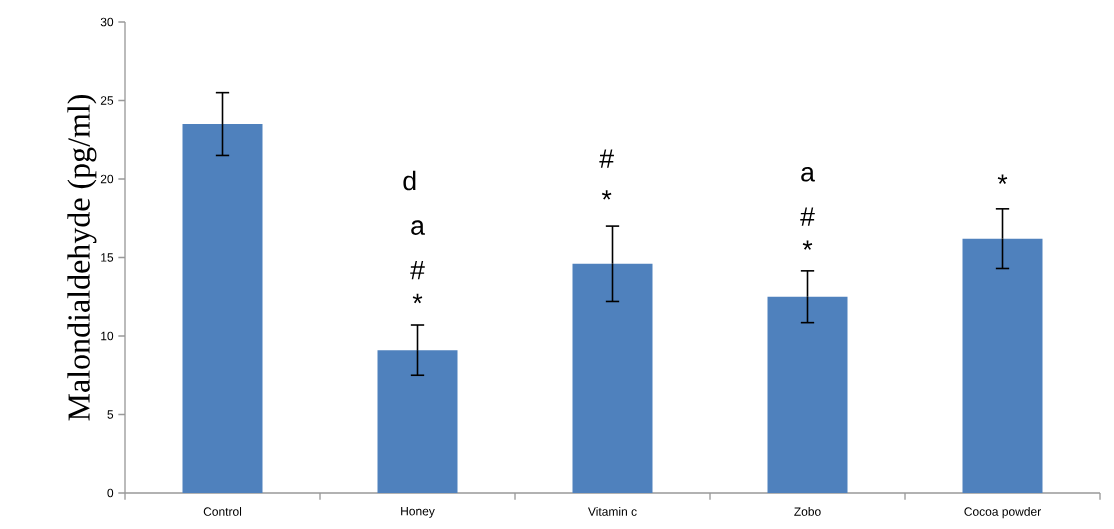  What do you see at coordinates (1002, 513) in the screenshot?
I see `x-tick-label: Cocoa powder` at bounding box center [1002, 513].